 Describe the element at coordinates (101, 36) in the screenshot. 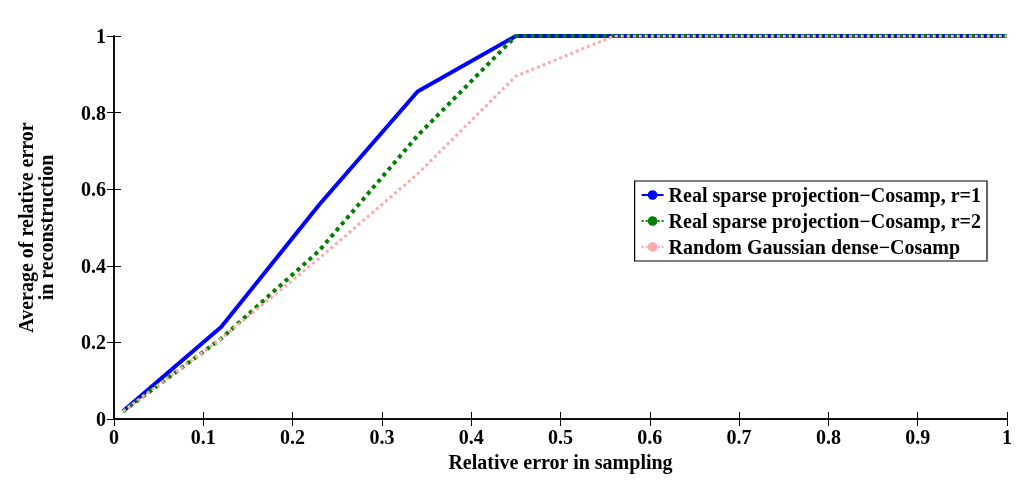

I see `y-tick-label: 1` at that location.